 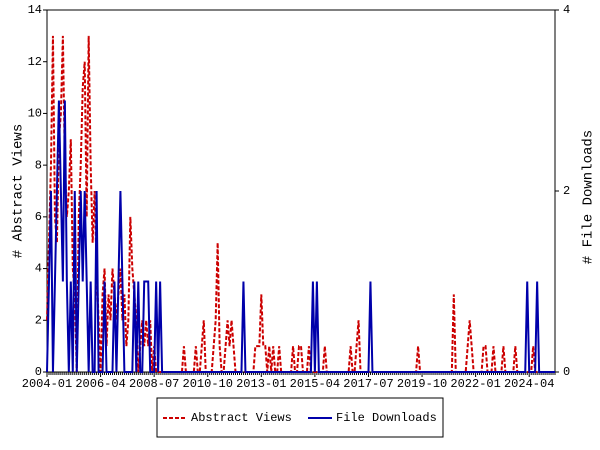 I want to click on x-tick-label: 2006-04, so click(x=100, y=384).